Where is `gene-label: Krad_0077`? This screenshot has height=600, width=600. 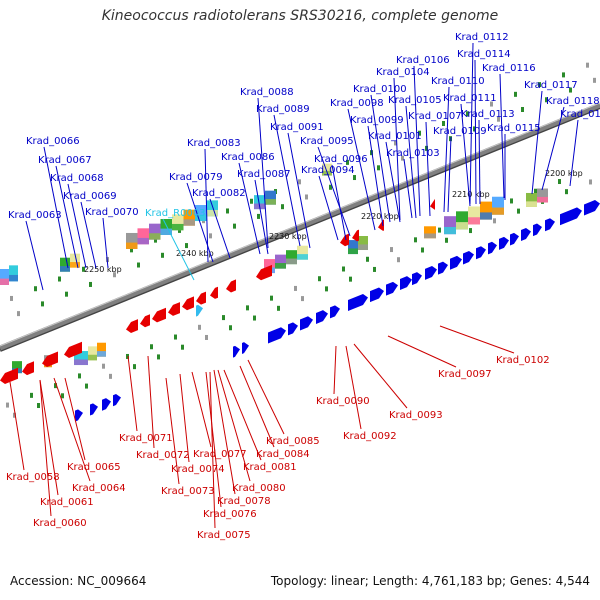
gene-label: Krad_0077 is located at coordinates (220, 454).